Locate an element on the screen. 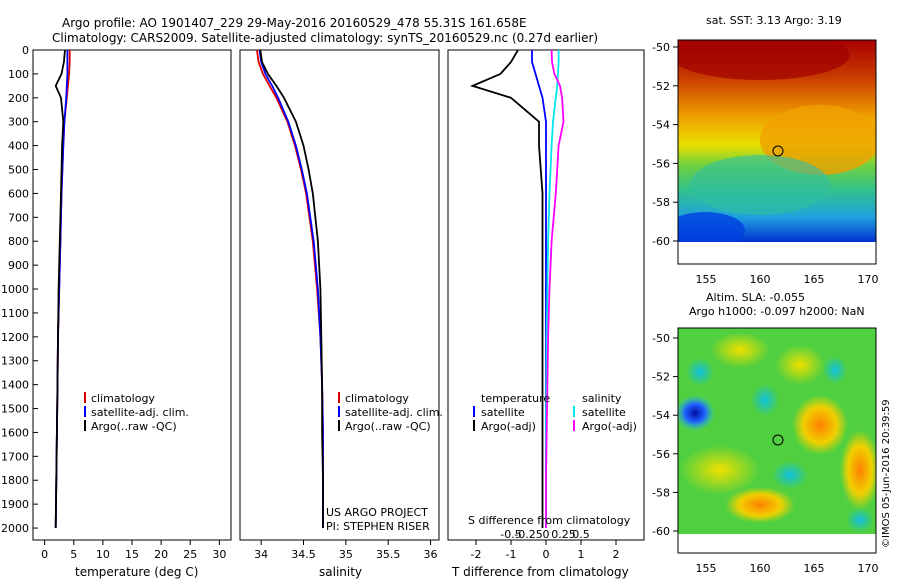 The height and width of the screenshot is (584, 900). series-line-argo-raw-qc is located at coordinates (291, 288).